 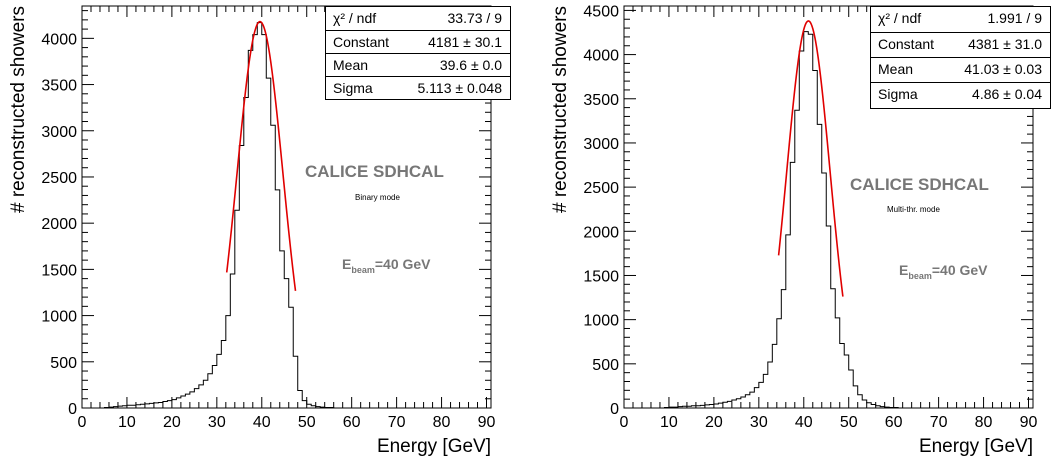 What do you see at coordinates (353, 88) in the screenshot?
I see `stat-label: Sigma` at bounding box center [353, 88].